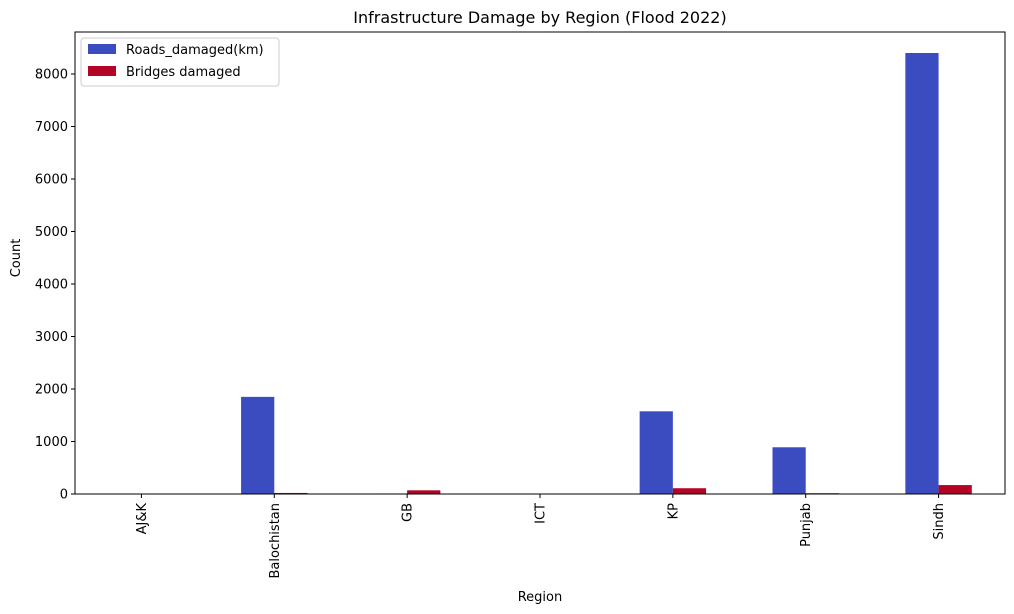 This screenshot has width=1014, height=614. I want to click on y-tick-label: 4000, so click(51, 285).